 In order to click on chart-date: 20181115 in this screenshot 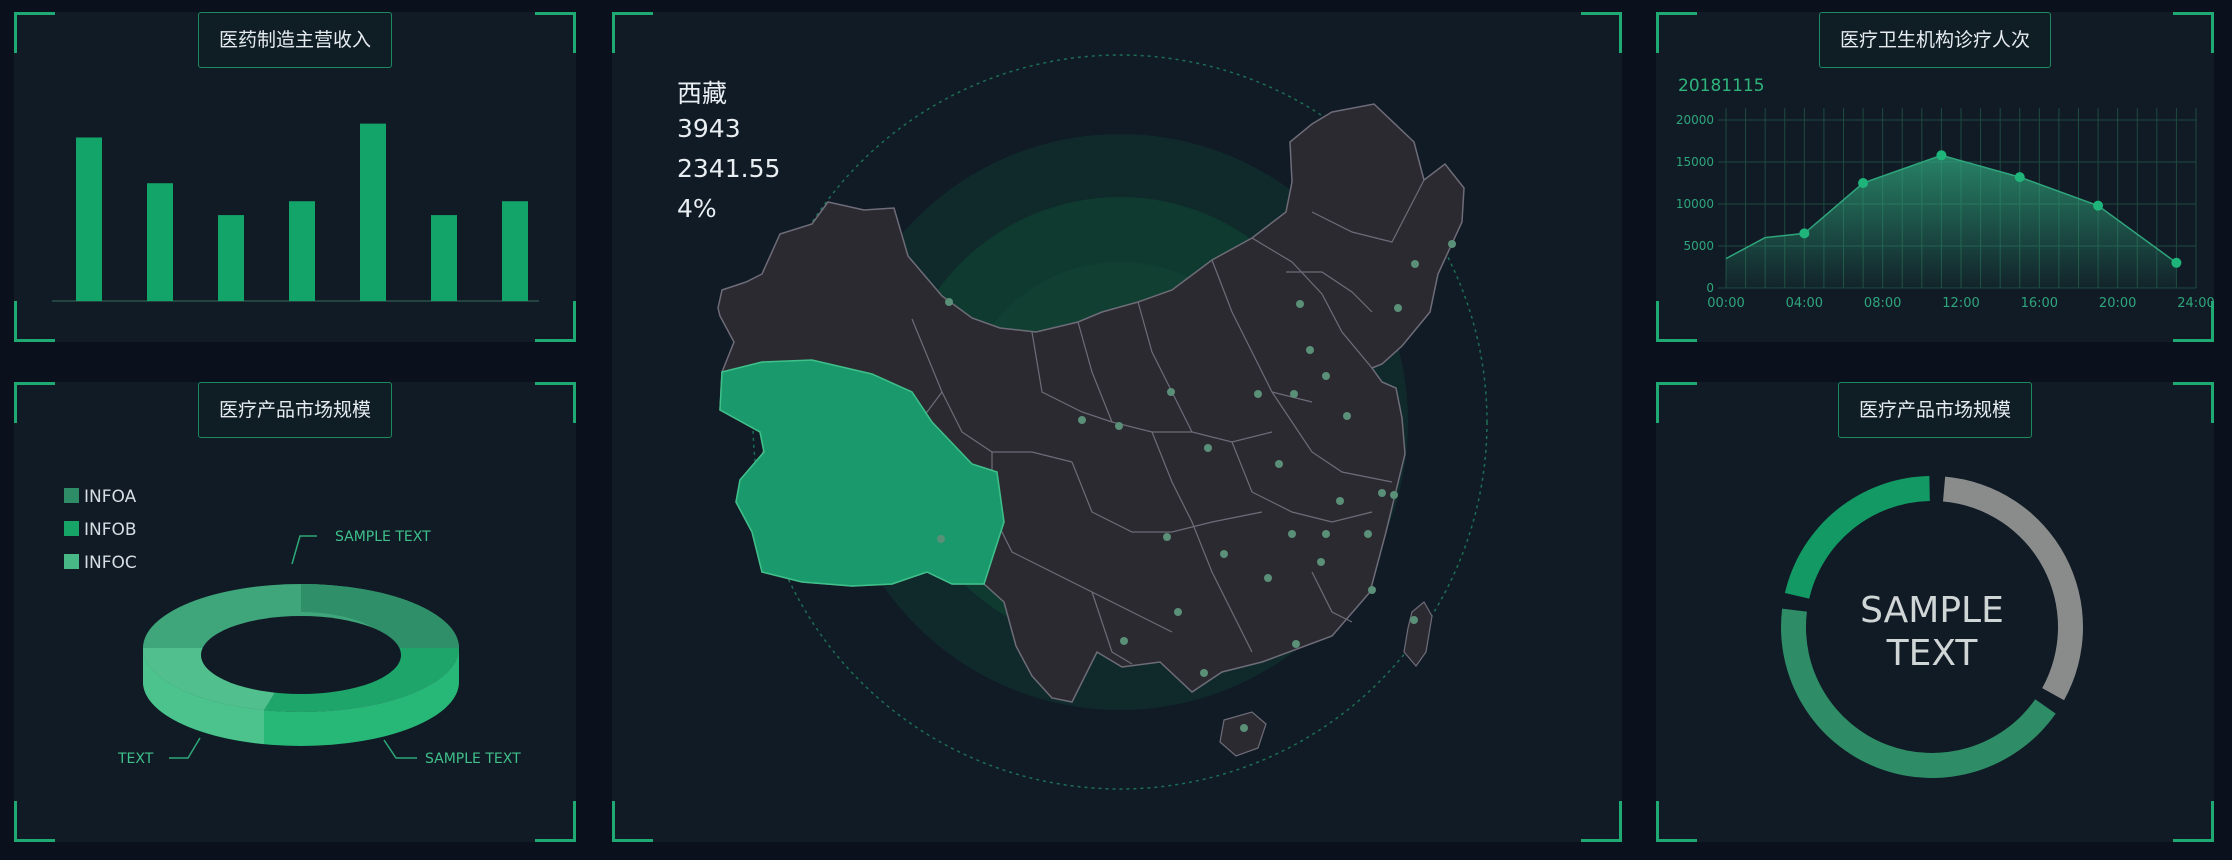, I will do `click(1721, 86)`.